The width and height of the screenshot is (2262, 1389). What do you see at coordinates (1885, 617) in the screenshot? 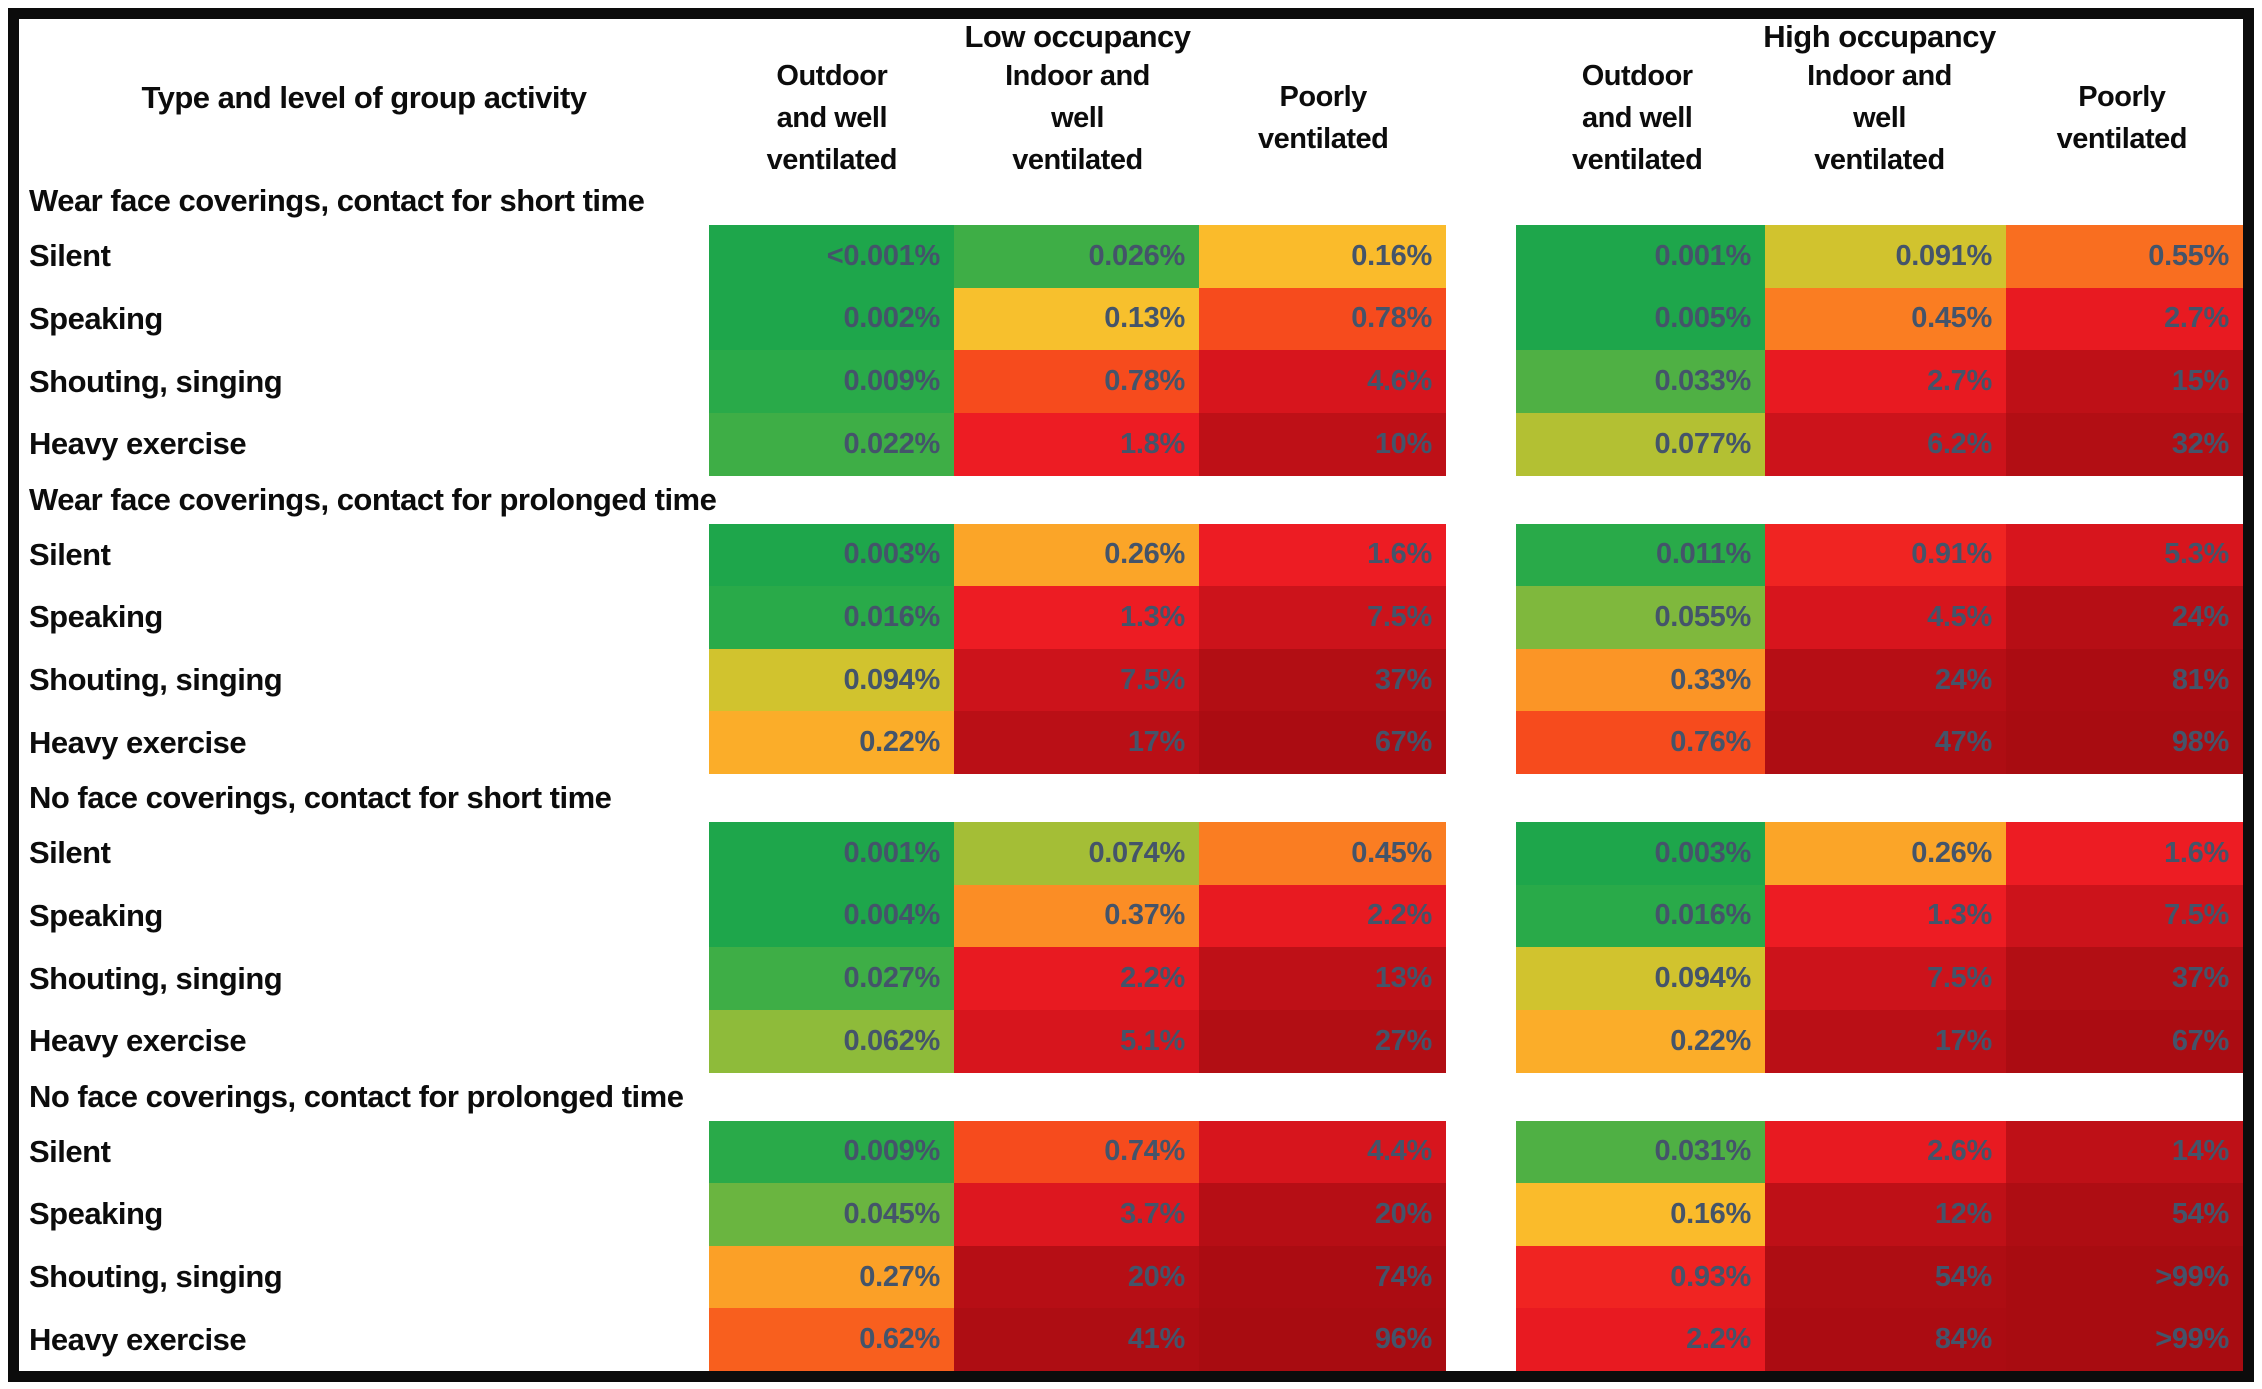
I see `risk-cell-high-occupancy-indoor-well-ventilated: 4.5%` at bounding box center [1885, 617].